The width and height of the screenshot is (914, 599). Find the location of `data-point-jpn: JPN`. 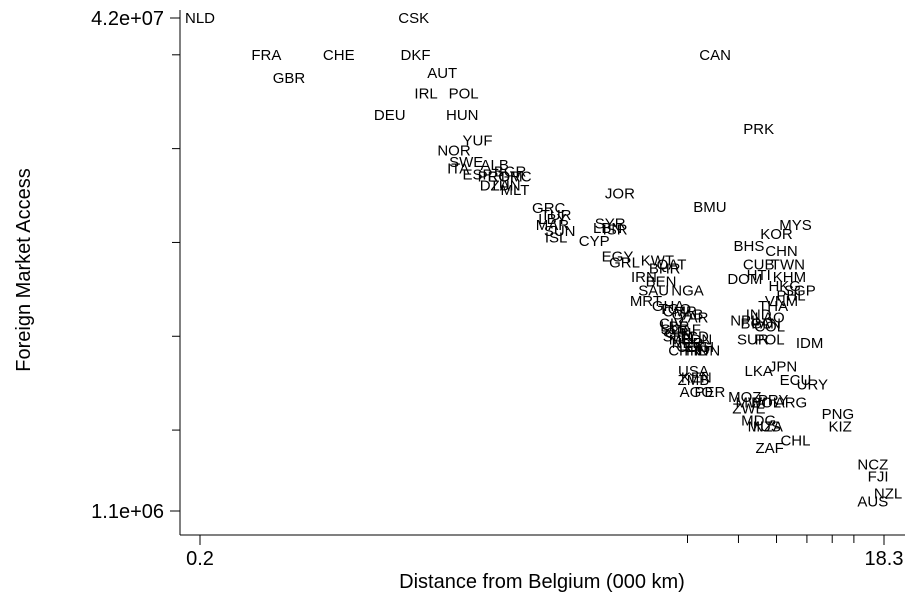

data-point-jpn: JPN is located at coordinates (783, 366).